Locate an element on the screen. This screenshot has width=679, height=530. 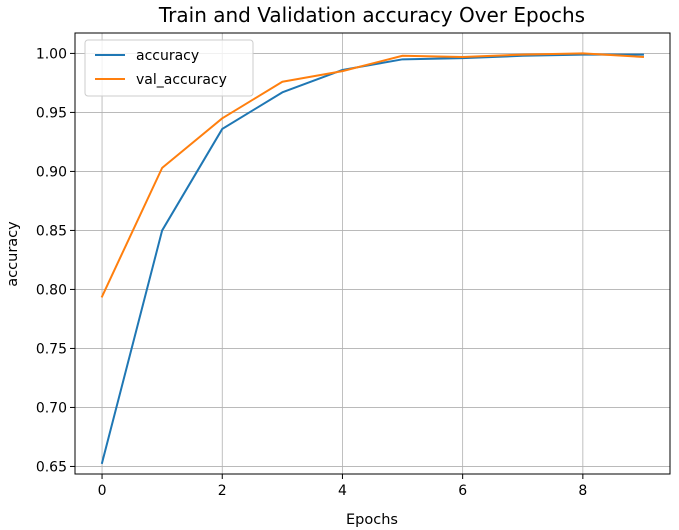
legend: accuracy val_accuracy is located at coordinates (169, 68).